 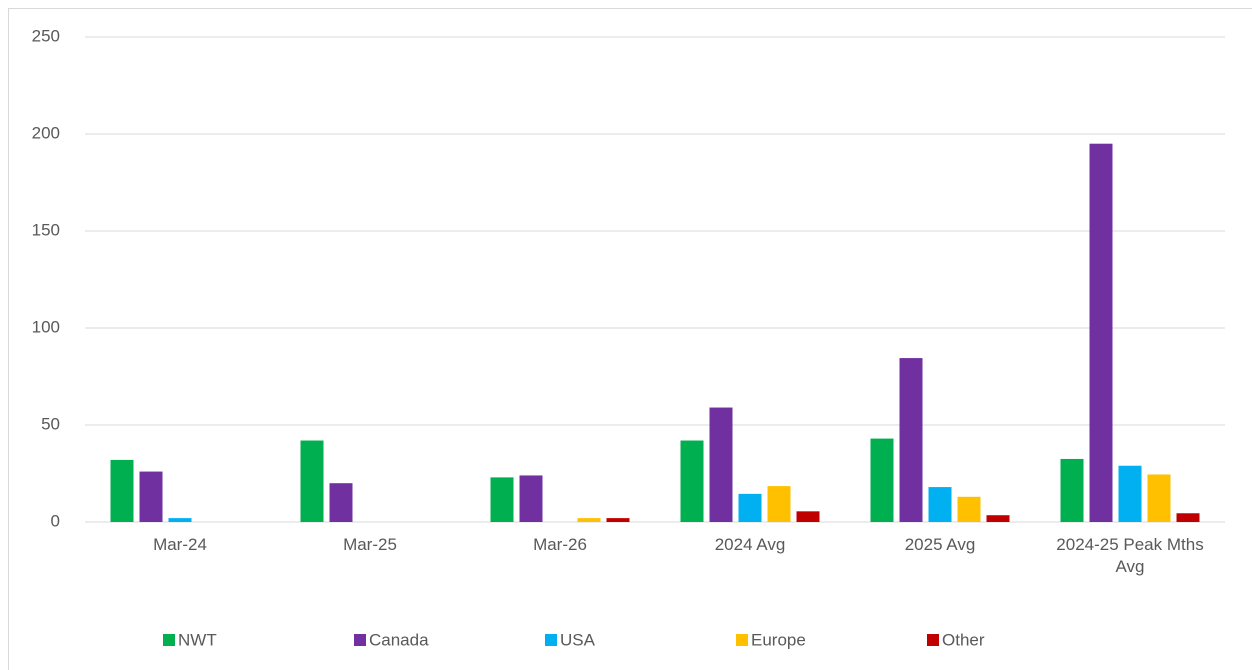 What do you see at coordinates (46, 35) in the screenshot?
I see `y-tick-label: 250` at bounding box center [46, 35].